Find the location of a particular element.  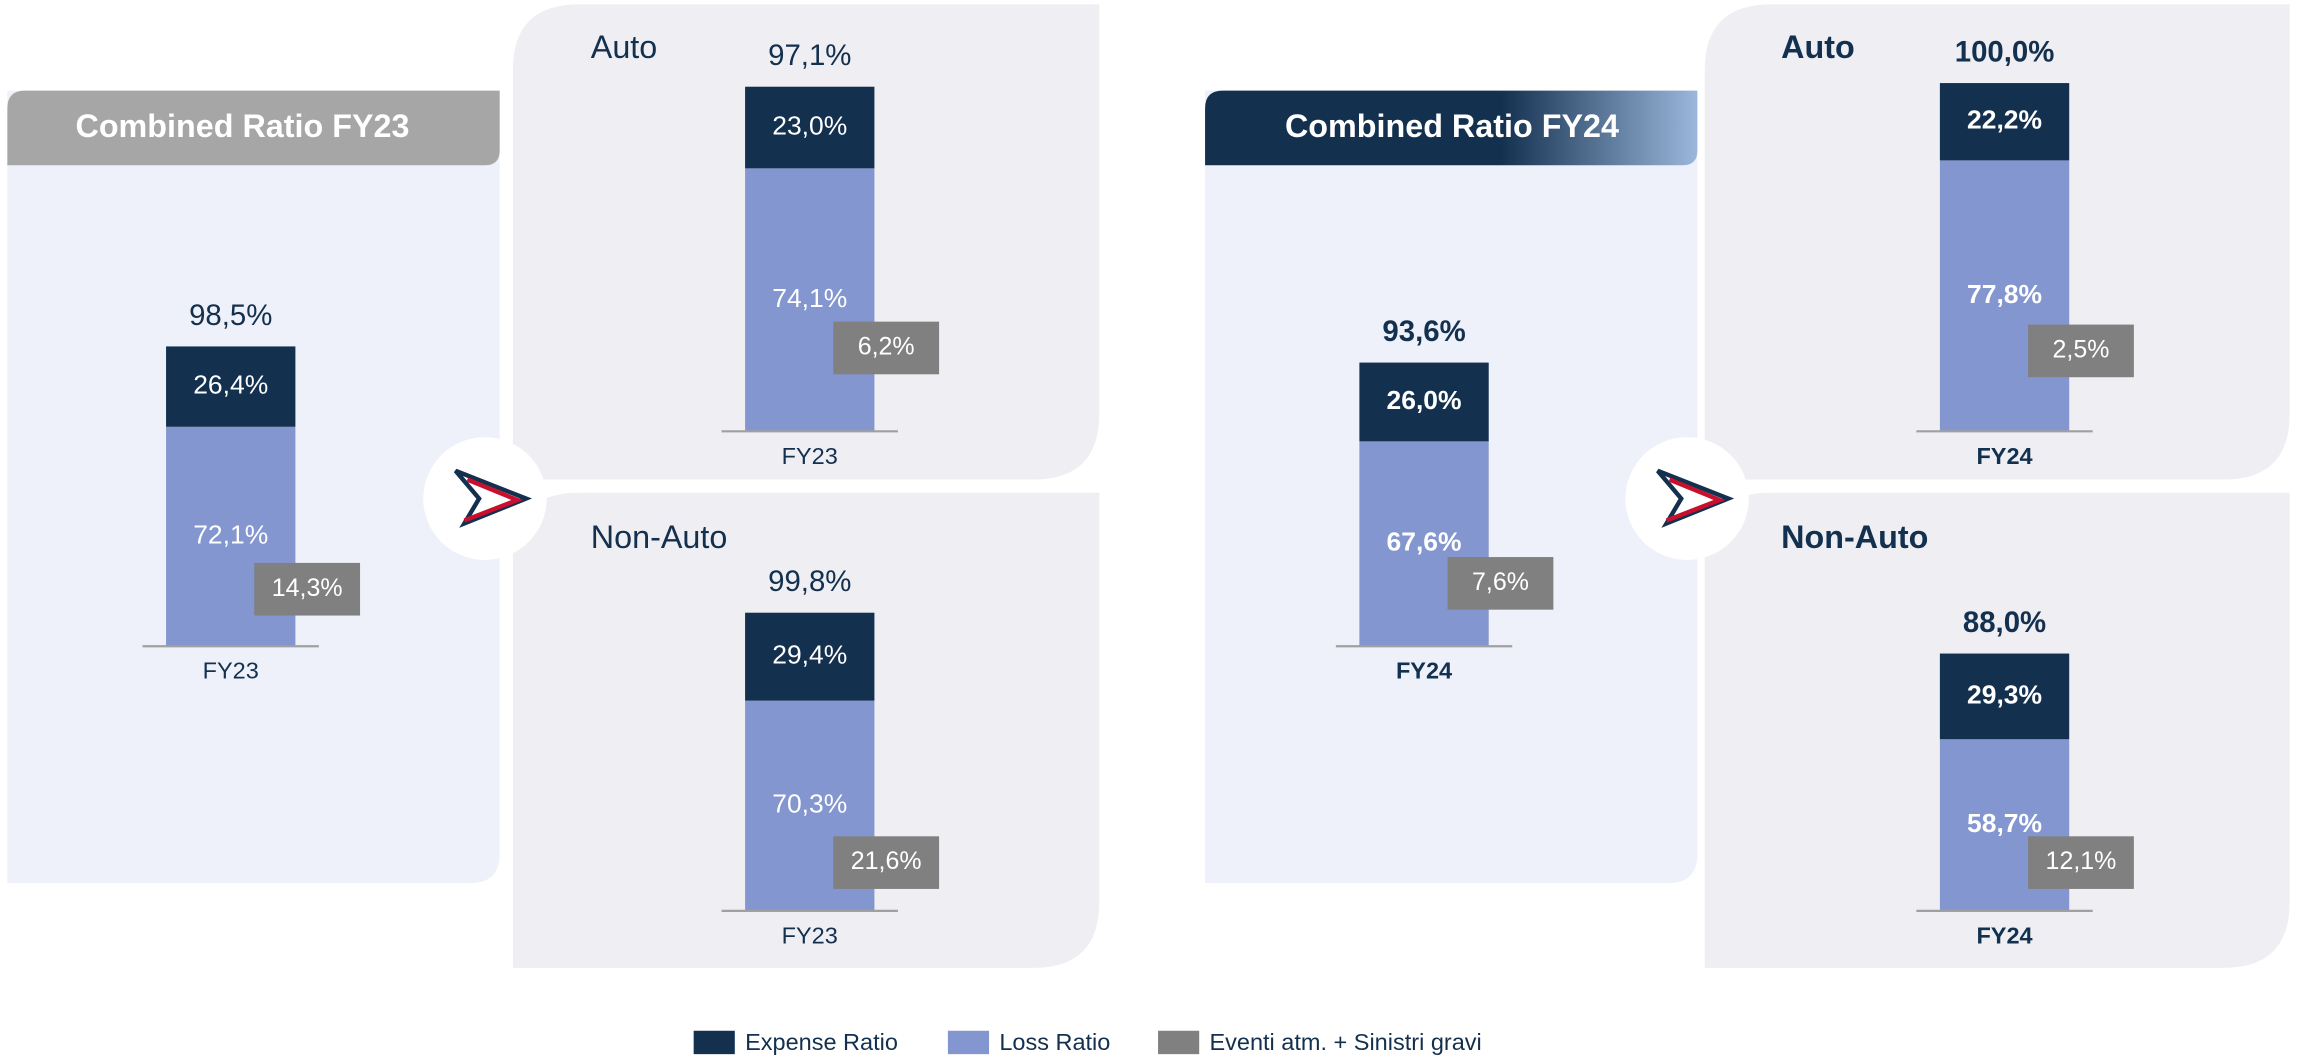

bar-label: 67,6% is located at coordinates (1424, 542).